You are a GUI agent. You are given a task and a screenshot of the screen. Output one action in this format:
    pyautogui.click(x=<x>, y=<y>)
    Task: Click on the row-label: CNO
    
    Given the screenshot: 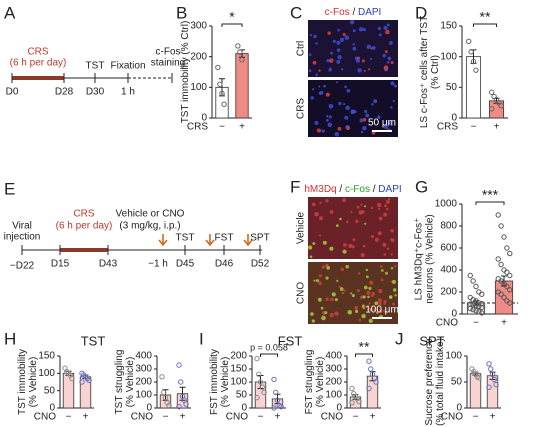 What is the action you would take?
    pyautogui.click(x=301, y=293)
    